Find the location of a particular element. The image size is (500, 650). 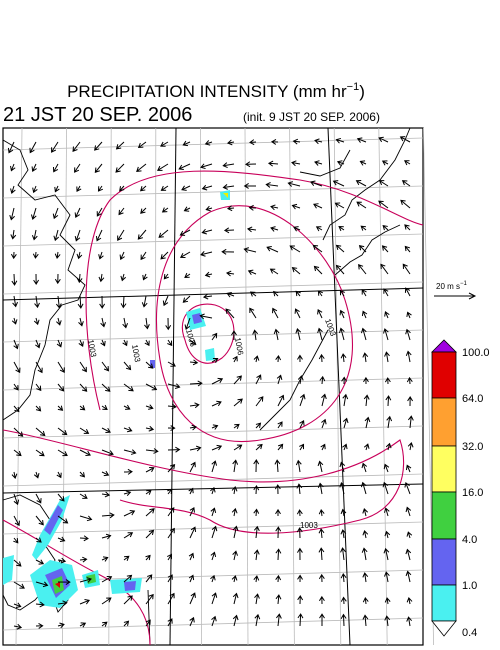

wind-reference-arrow is located at coordinates (455, 296).